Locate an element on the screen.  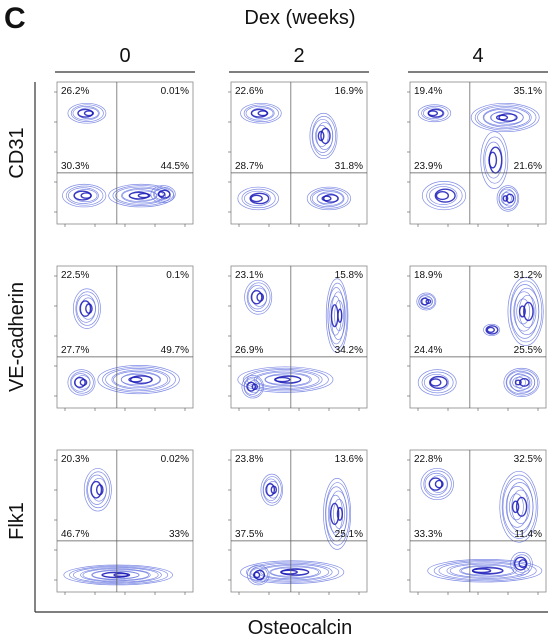
row-label: Flk1 is located at coordinates (17, 521).